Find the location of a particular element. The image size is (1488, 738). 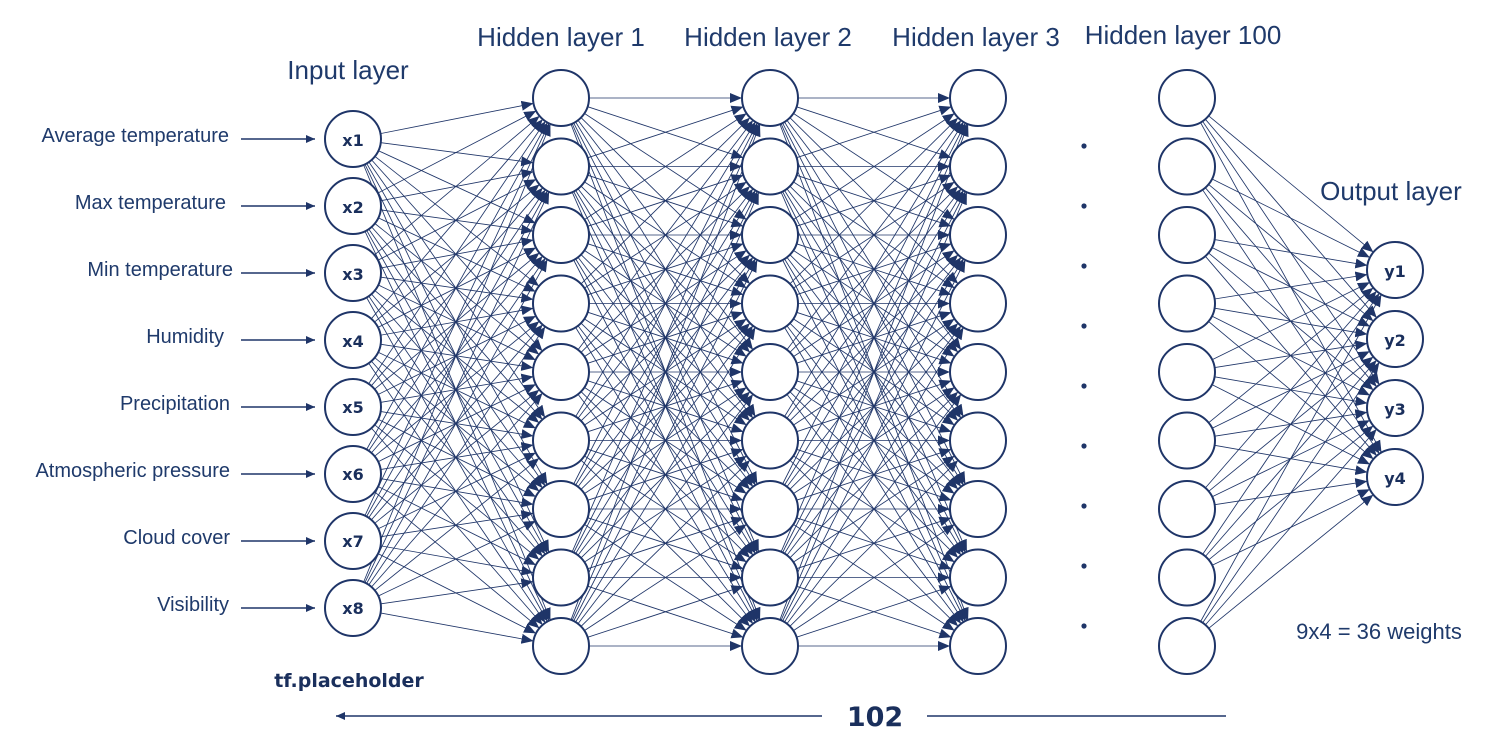

output-node is located at coordinates (1395, 270).